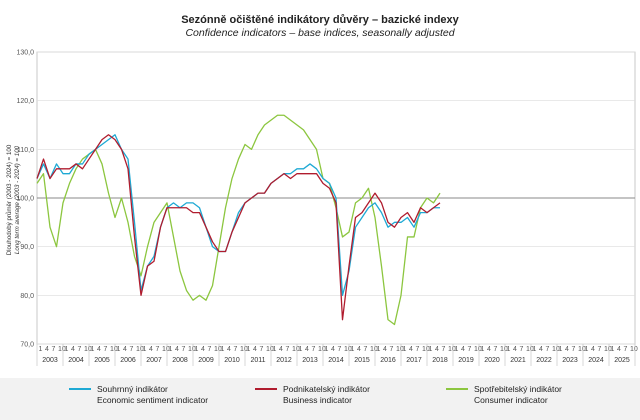 Image resolution: width=640 pixels, height=420 pixels. What do you see at coordinates (622, 360) in the screenshot?
I see `x-year-label: 2025` at bounding box center [622, 360].